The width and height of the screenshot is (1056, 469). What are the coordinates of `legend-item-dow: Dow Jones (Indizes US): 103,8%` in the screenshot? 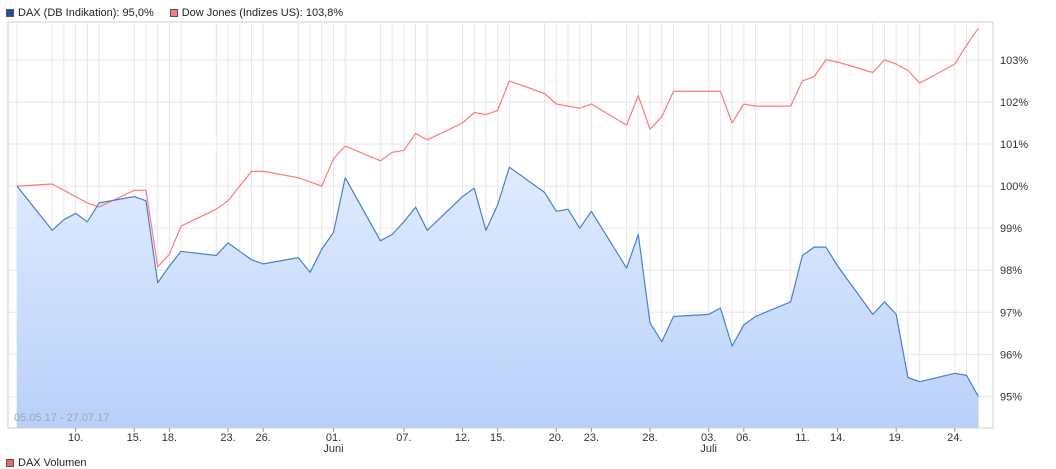 It's located at (256, 13).